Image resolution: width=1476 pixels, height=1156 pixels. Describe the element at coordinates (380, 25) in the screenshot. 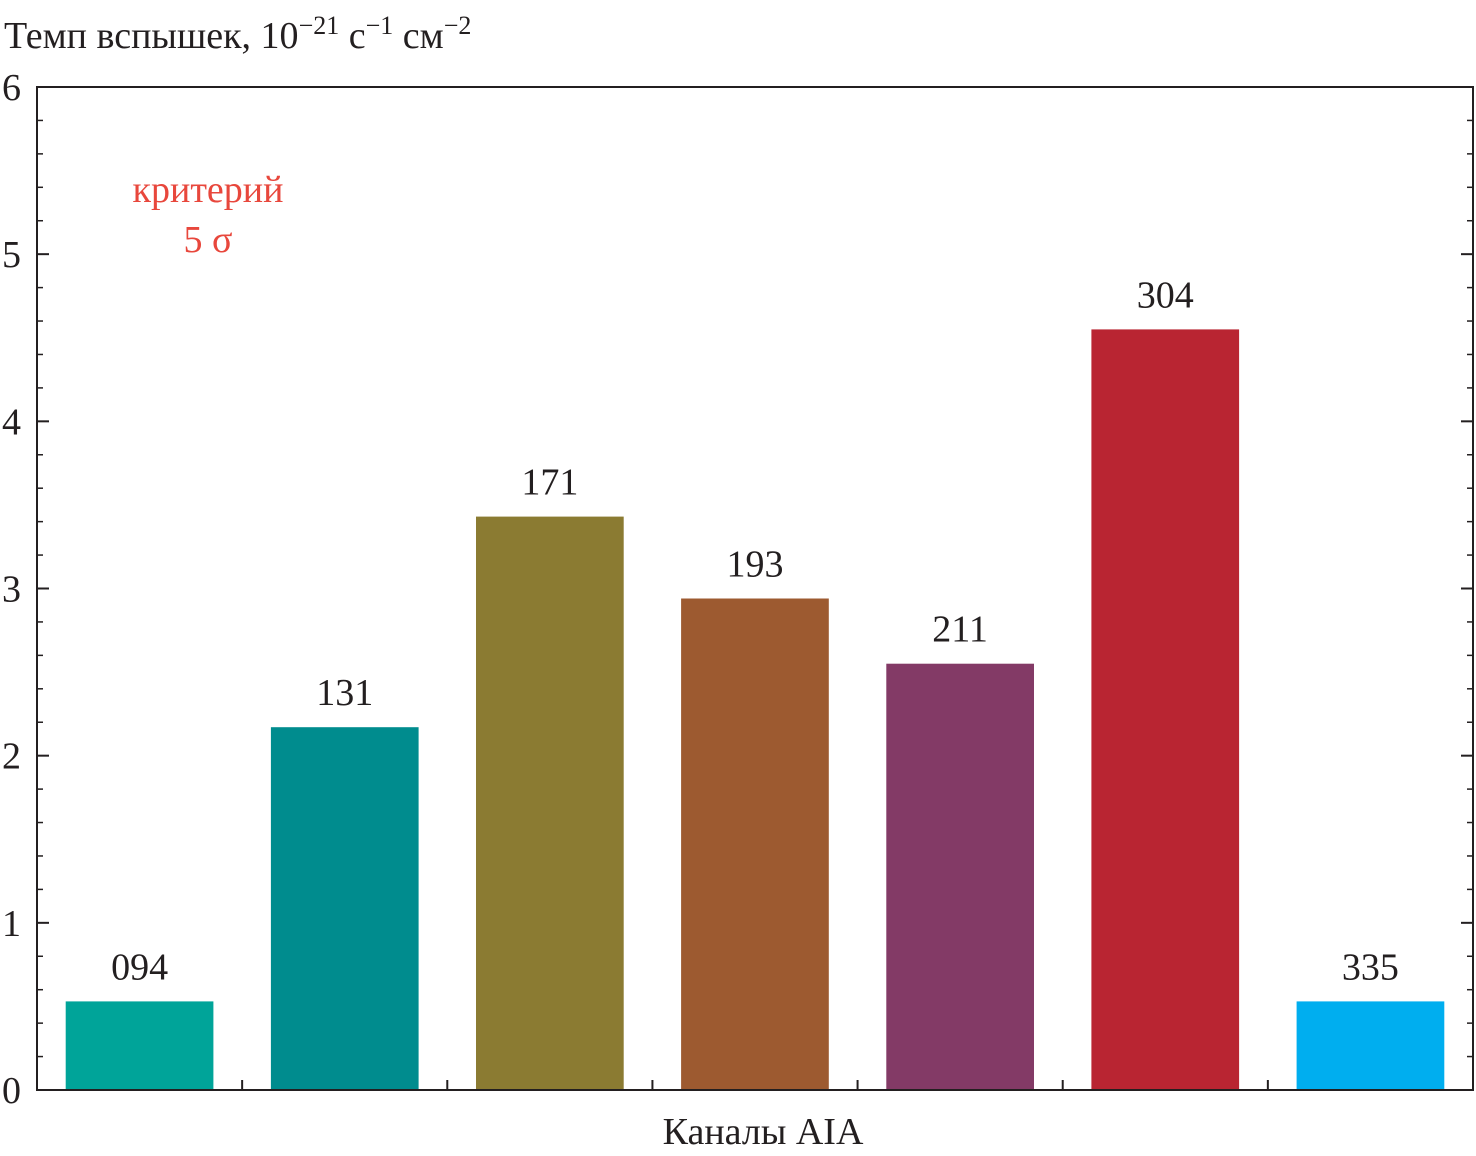

I see `y-axis-title-exp2: −1` at that location.